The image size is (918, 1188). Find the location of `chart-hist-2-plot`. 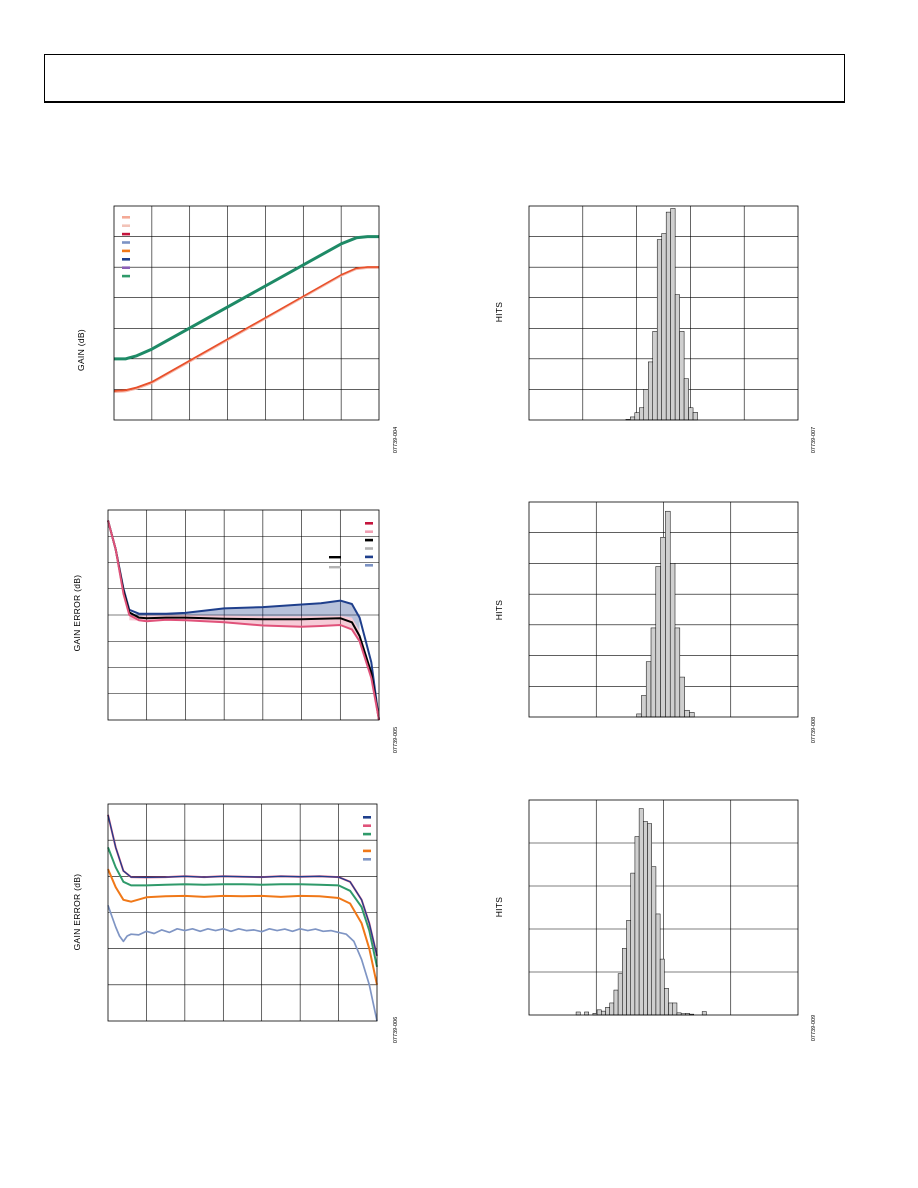

chart-hist-2-plot is located at coordinates (663, 609).